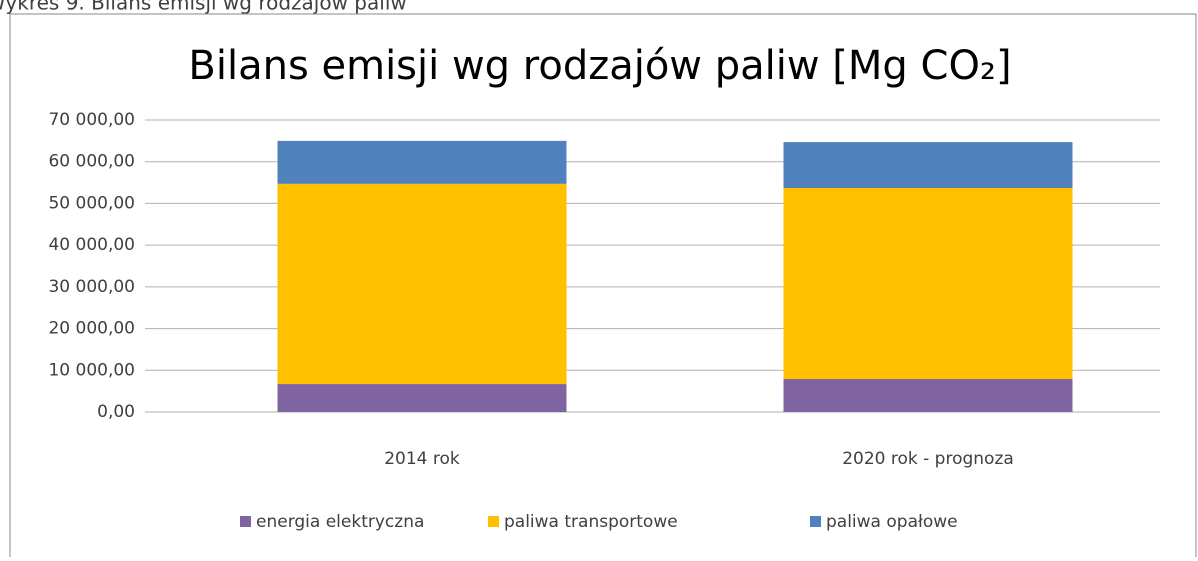 The height and width of the screenshot is (561, 1198). I want to click on x-tick-label: 2014 rok, so click(422, 459).